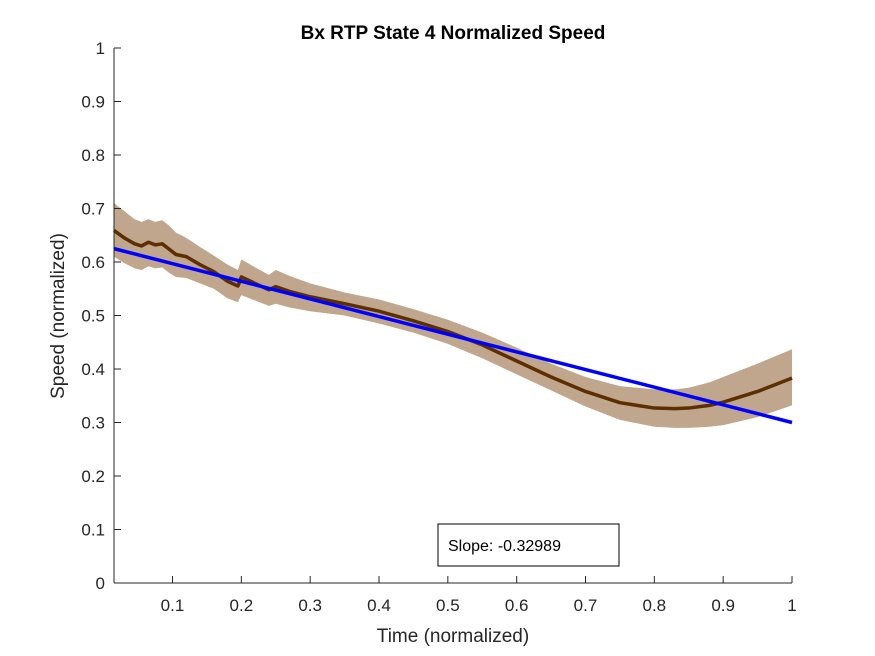  Describe the element at coordinates (453, 636) in the screenshot. I see `x-axis-label: Time (normalized)` at that location.